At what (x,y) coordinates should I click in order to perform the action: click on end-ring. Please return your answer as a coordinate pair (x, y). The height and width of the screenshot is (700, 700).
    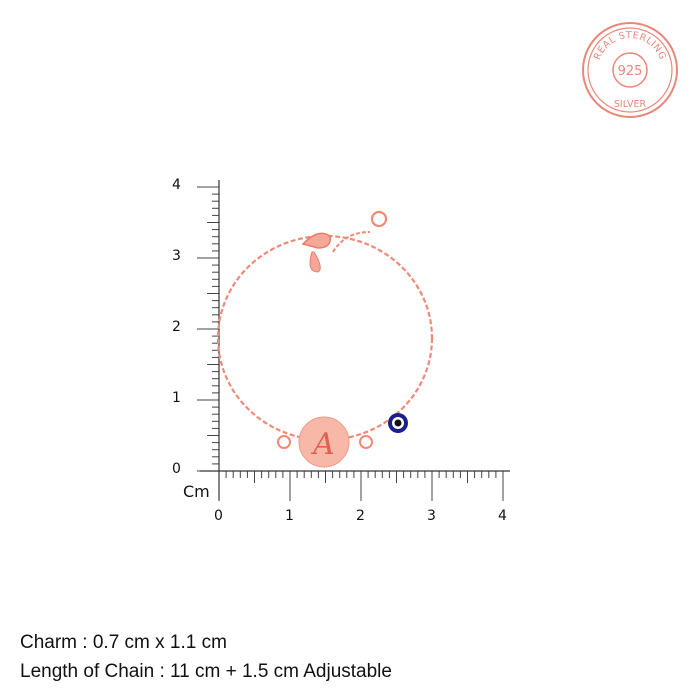
    Looking at the image, I should click on (379, 219).